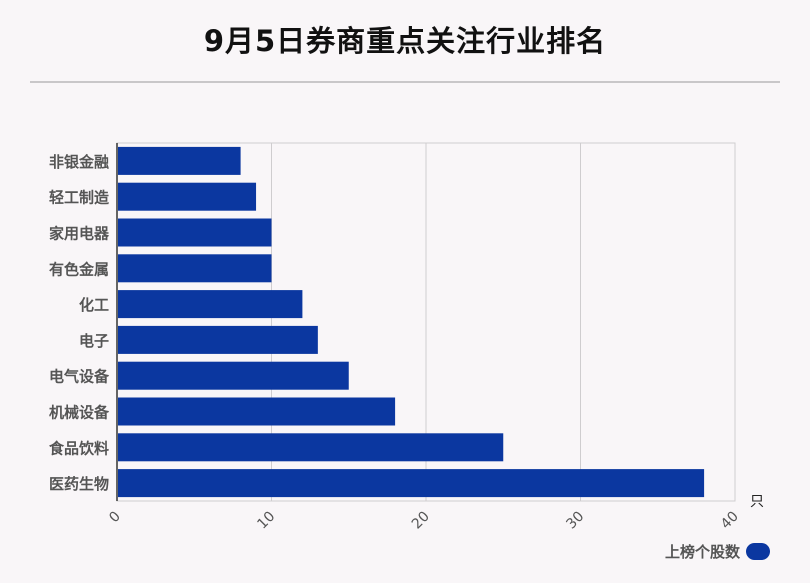 This screenshot has height=583, width=810. I want to click on x-tick-label: 0, so click(115, 518).